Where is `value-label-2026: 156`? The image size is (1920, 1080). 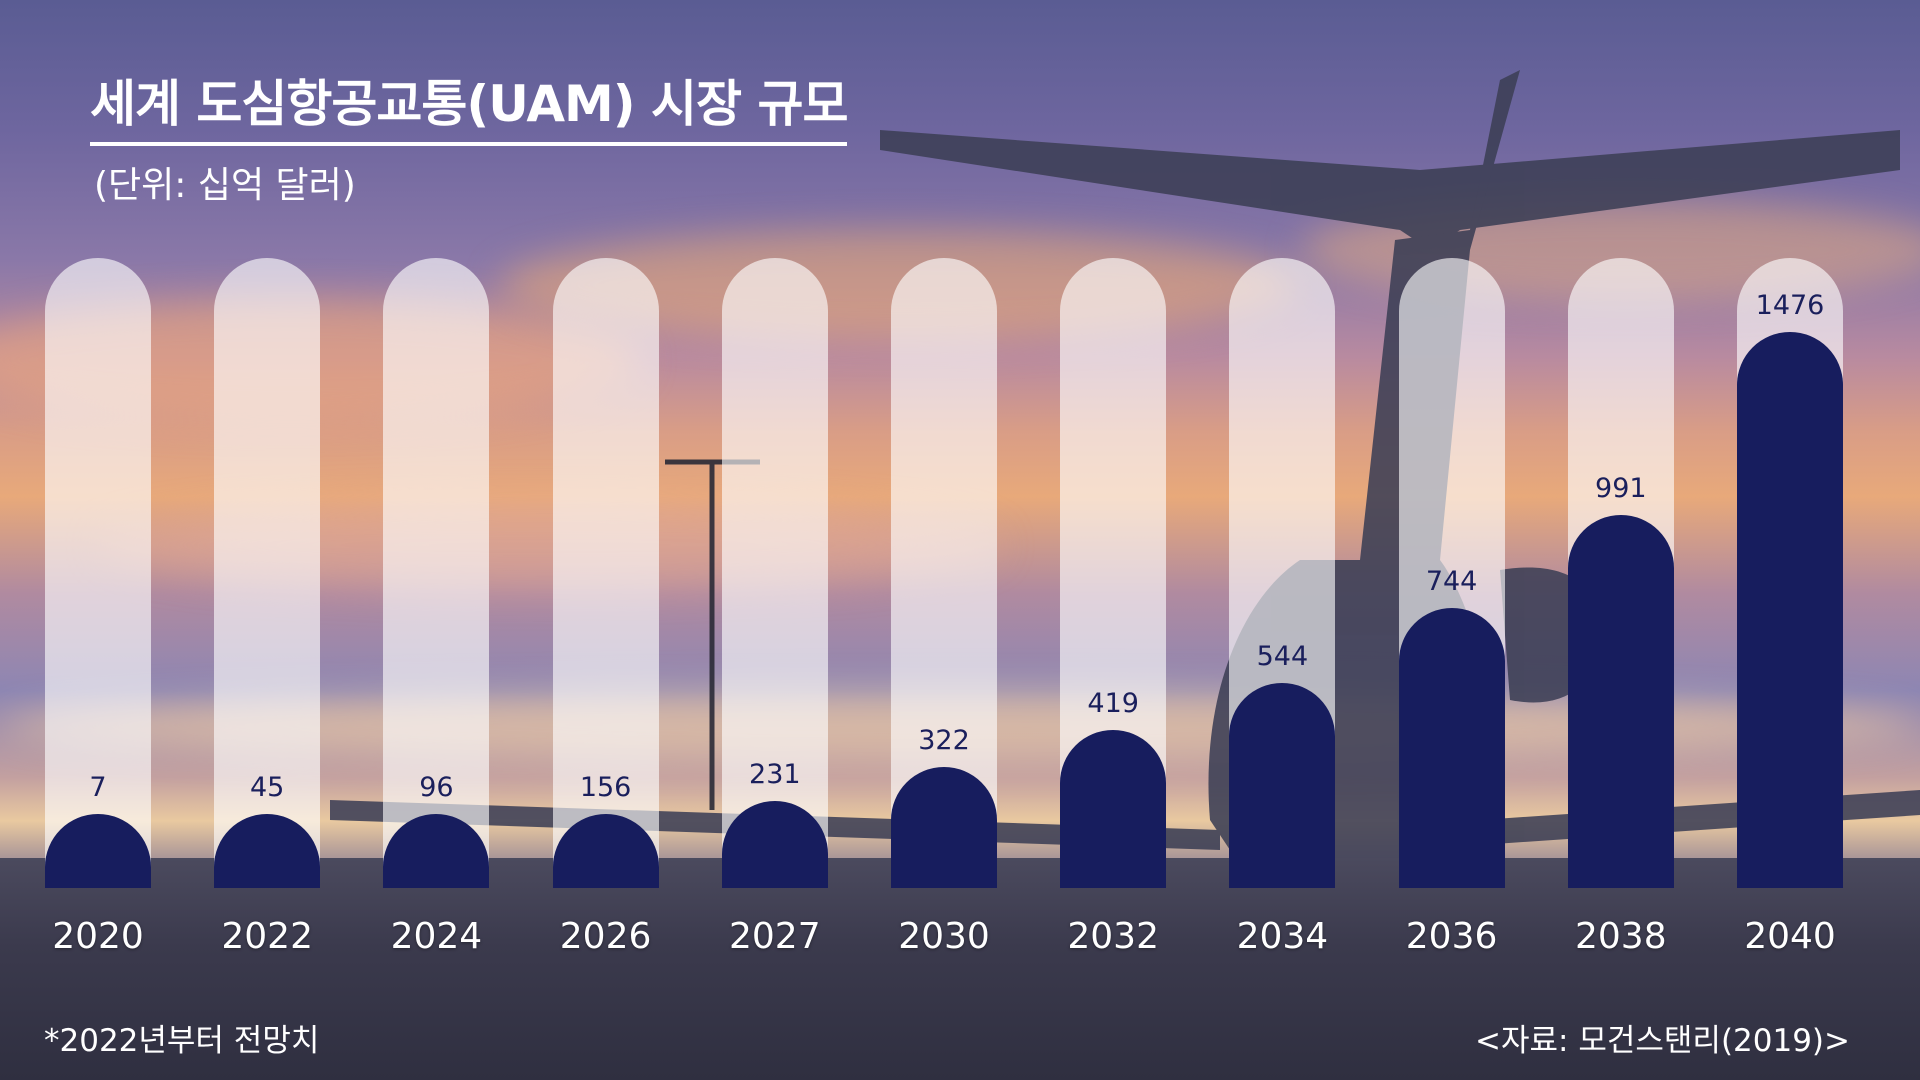 value-label-2026: 156 is located at coordinates (605, 787).